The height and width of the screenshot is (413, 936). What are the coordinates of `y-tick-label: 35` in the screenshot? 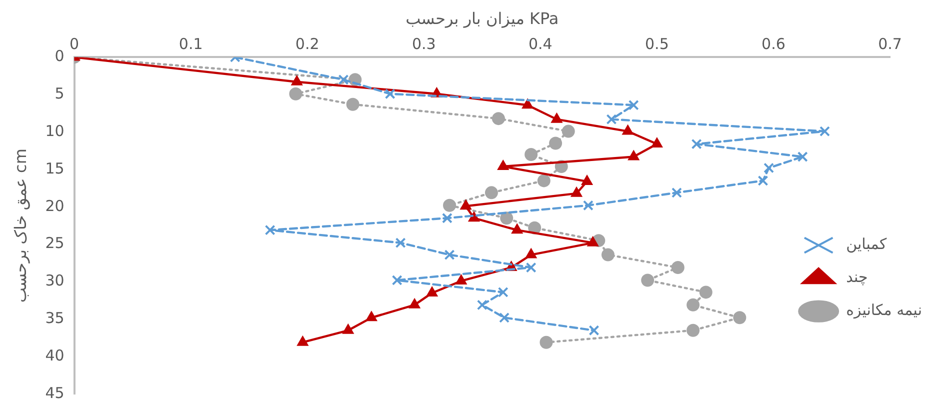 It's located at (54, 318).